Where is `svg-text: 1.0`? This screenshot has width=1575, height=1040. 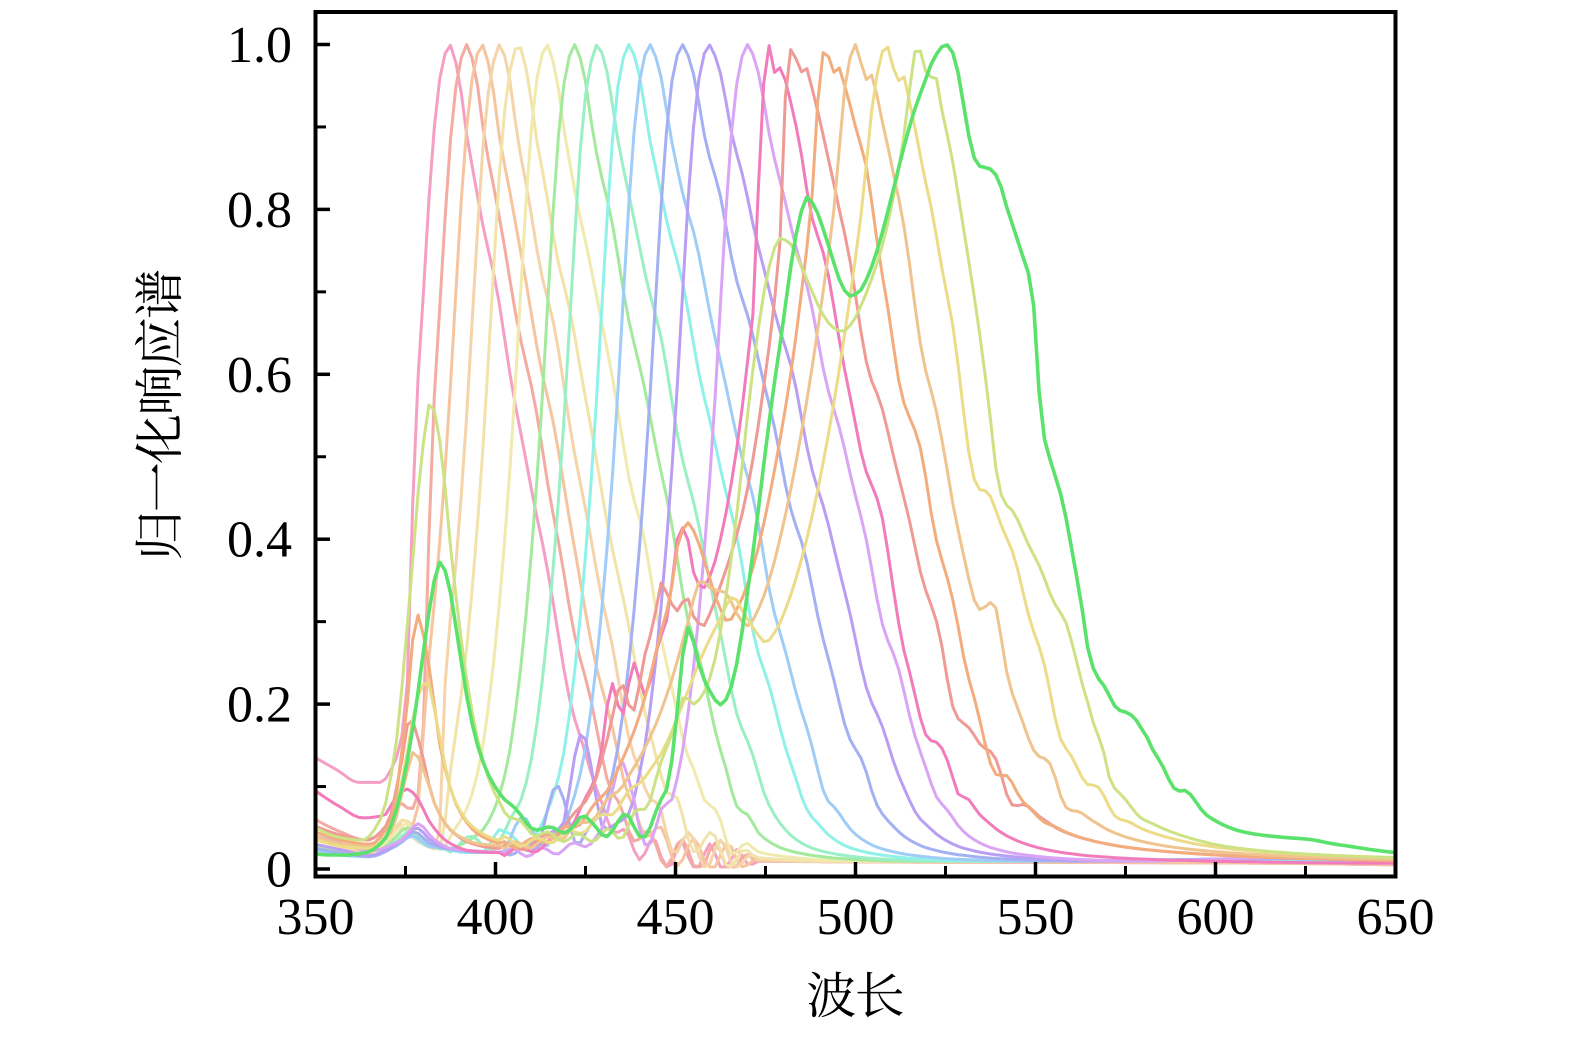
svg-text: 1.0 is located at coordinates (259, 45).